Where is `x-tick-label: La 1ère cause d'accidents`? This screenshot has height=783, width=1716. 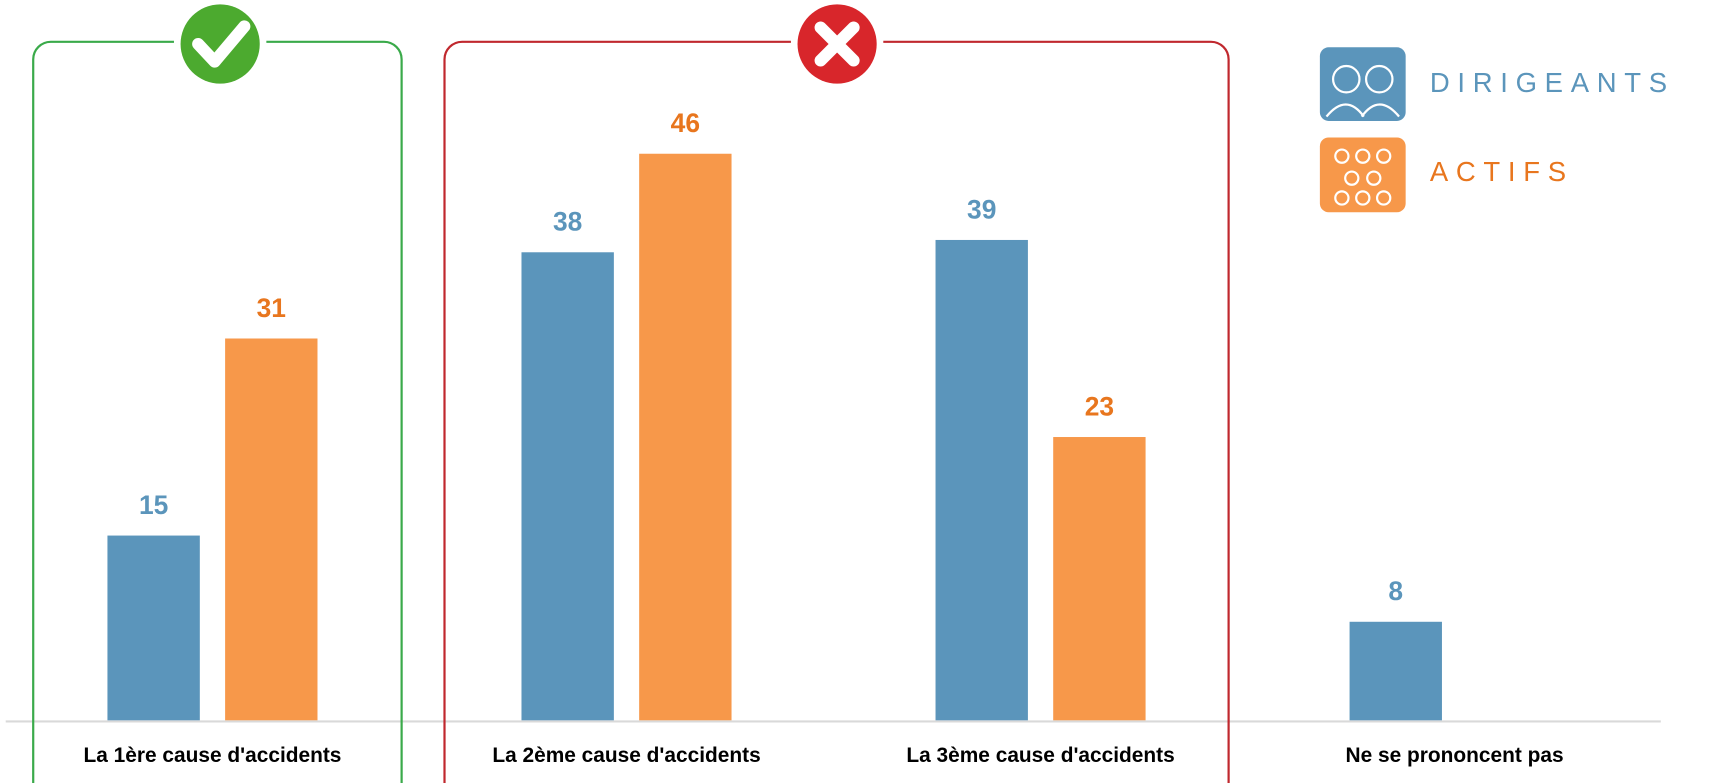
x-tick-label: La 1ère cause d'accidents is located at coordinates (213, 755).